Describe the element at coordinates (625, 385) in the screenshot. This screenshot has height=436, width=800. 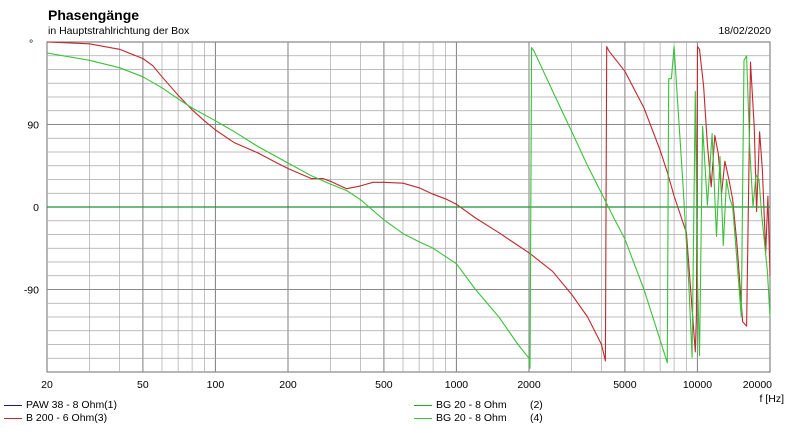
I see `x-tick-label: 5000` at that location.